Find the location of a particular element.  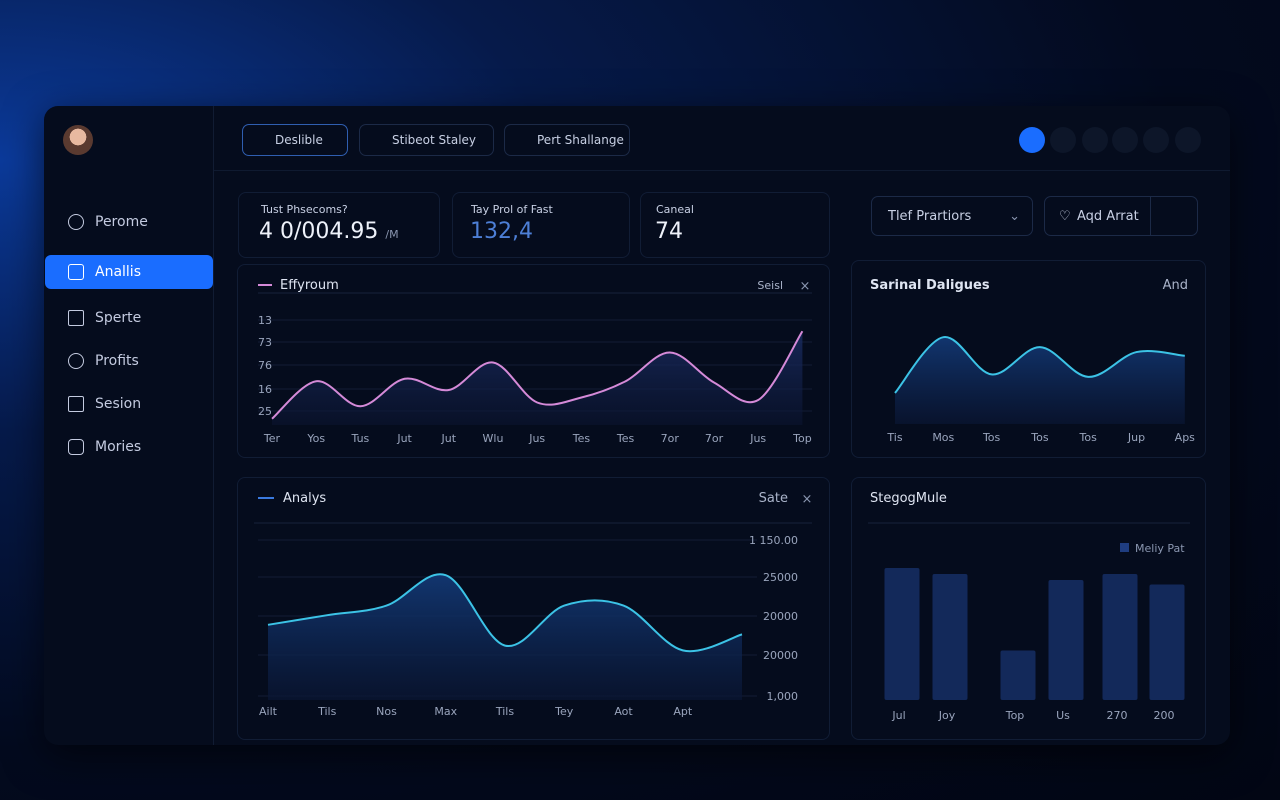

stat-unit: /M is located at coordinates (392, 234).